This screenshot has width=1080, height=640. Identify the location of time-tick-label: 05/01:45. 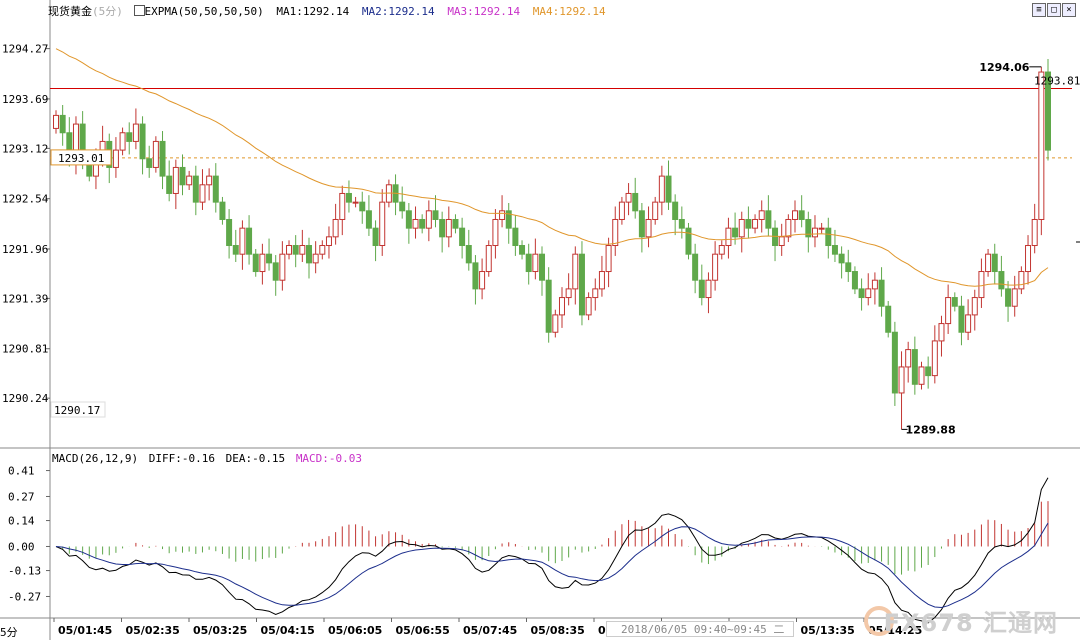
(85, 630).